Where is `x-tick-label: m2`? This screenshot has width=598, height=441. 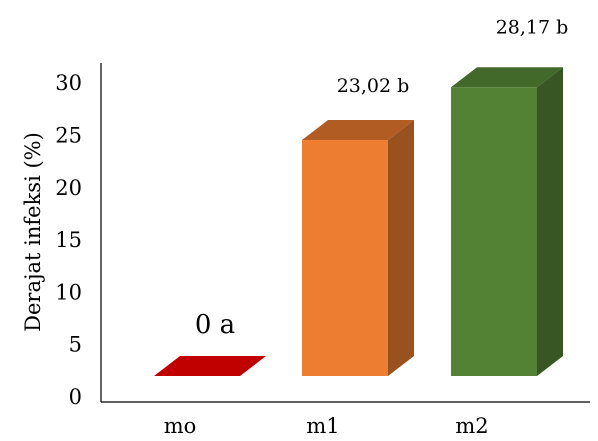 x-tick-label: m2 is located at coordinates (471, 426).